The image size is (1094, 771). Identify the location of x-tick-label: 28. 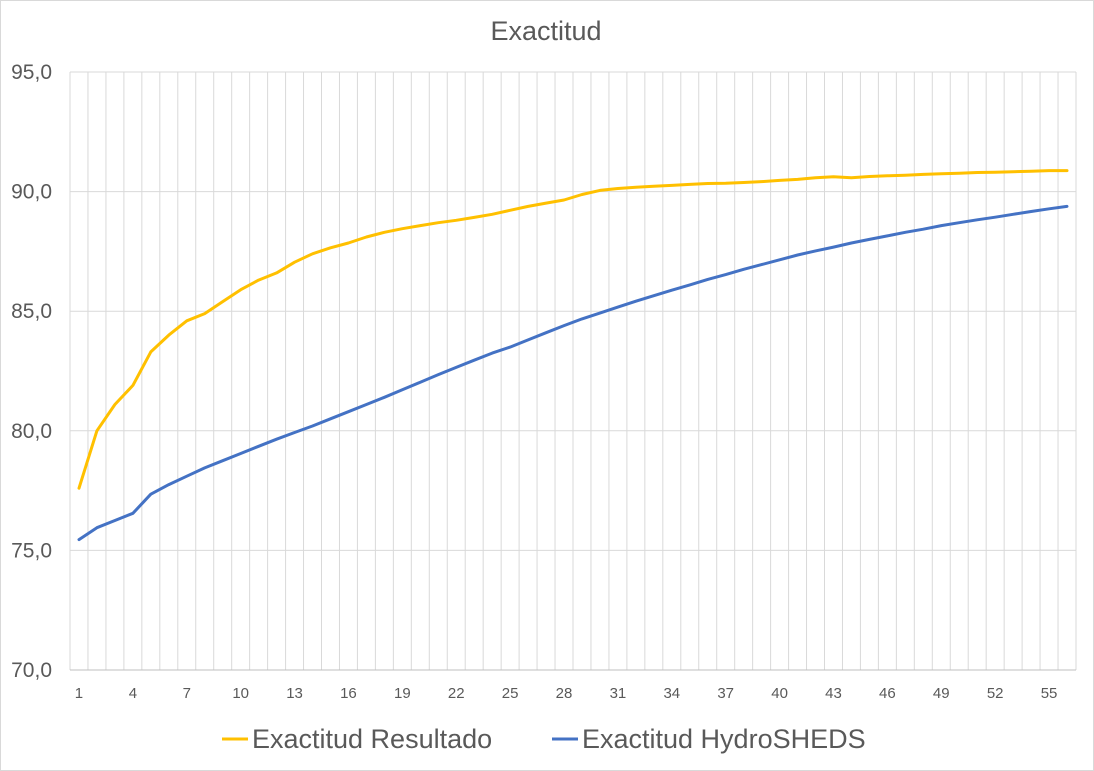
(564, 693).